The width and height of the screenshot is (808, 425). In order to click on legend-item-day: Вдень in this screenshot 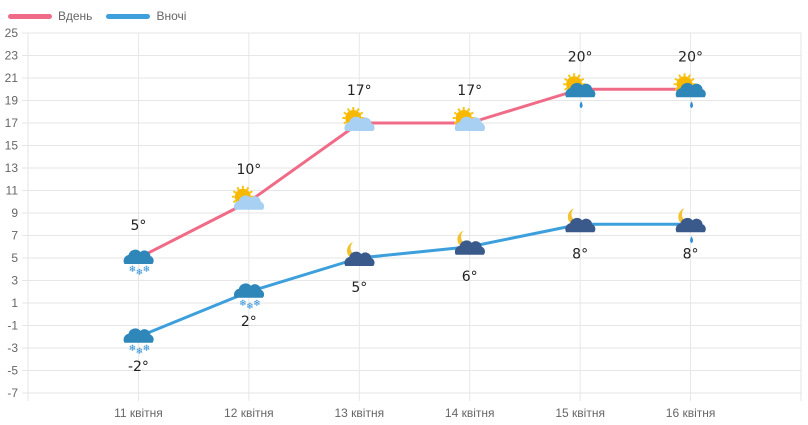, I will do `click(50, 16)`.